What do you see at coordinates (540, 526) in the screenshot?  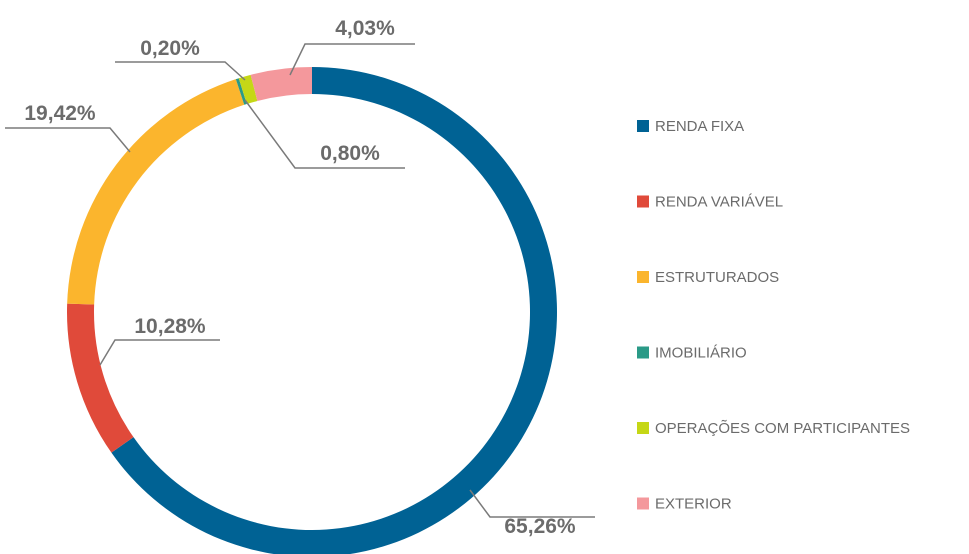 I see `data-label: 65,26%` at bounding box center [540, 526].